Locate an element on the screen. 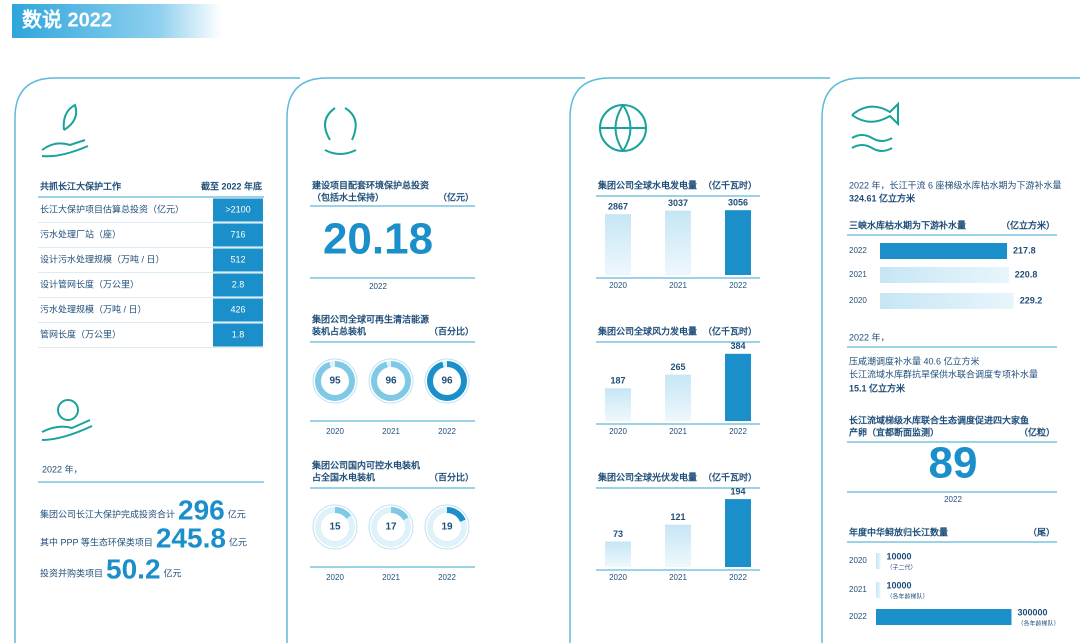 Image resolution: width=1080 pixels, height=643 pixels. note: 2022 年， is located at coordinates (869, 336).